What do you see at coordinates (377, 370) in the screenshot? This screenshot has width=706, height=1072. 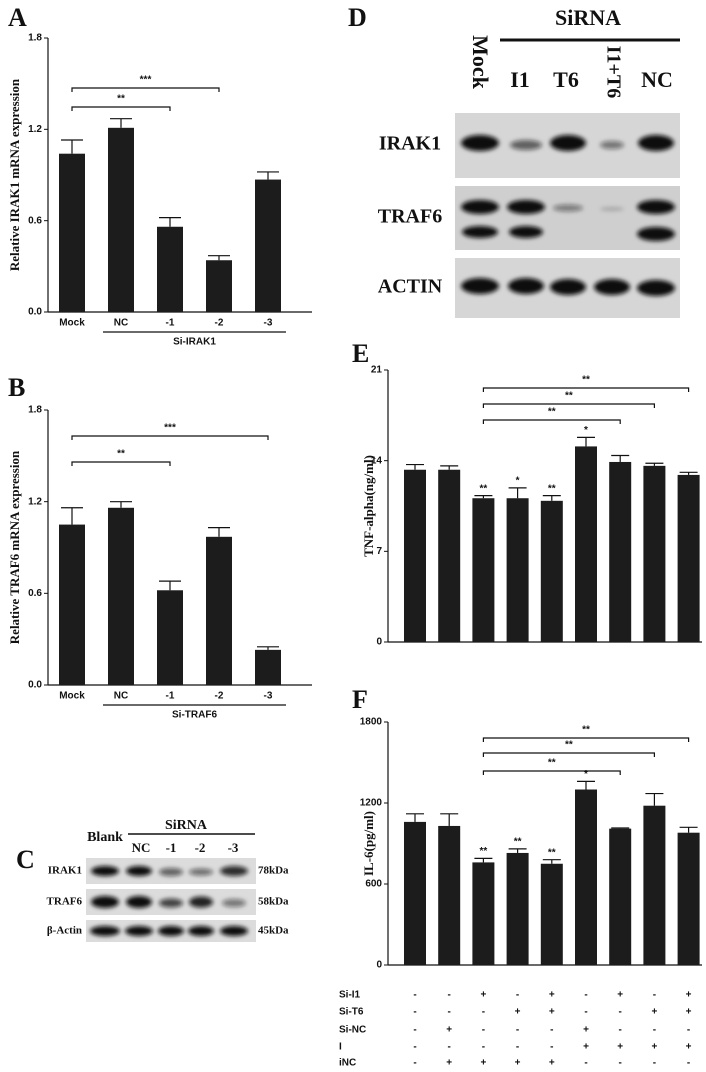 I see `y-tick-label: 21` at bounding box center [377, 370].